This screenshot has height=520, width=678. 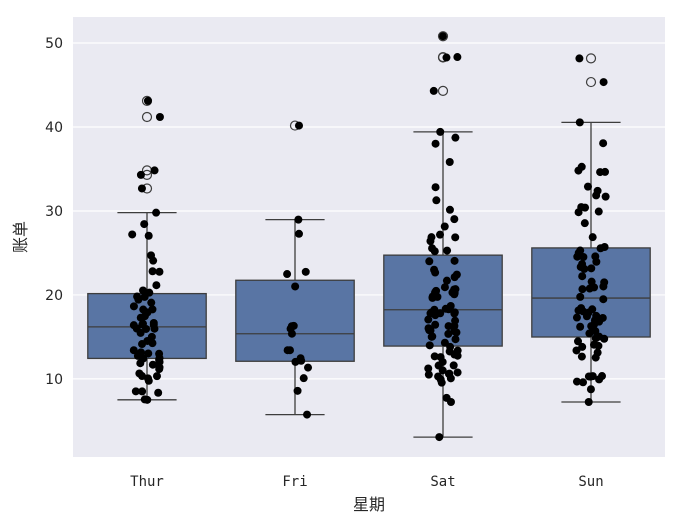 What do you see at coordinates (54, 296) in the screenshot?
I see `y-tick-label: 20` at bounding box center [54, 296].